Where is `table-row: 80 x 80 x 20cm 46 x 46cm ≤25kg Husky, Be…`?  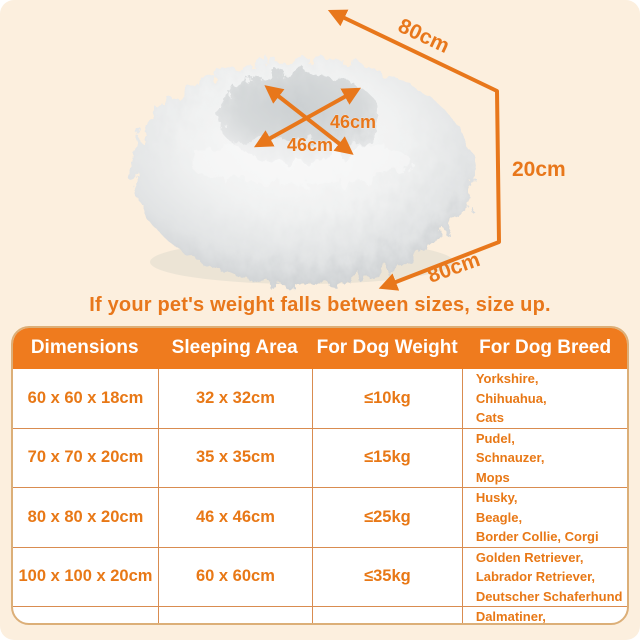 table-row: 80 x 80 x 20cm 46 x 46cm ≤25kg Husky, Be… is located at coordinates (320, 517).